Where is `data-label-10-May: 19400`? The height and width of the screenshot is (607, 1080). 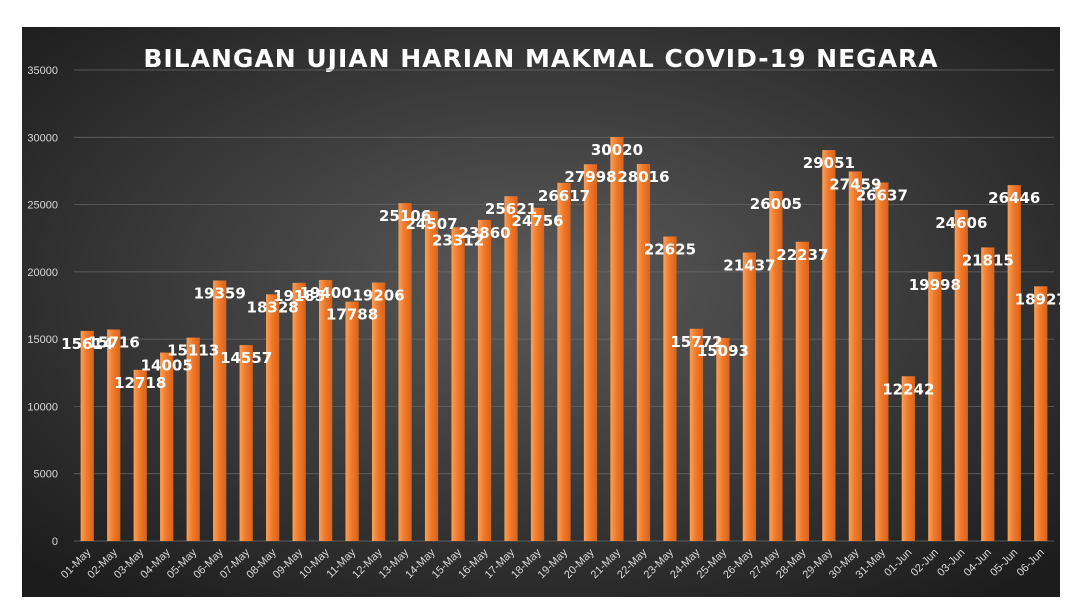
data-label-10-May: 19400 is located at coordinates (326, 293).